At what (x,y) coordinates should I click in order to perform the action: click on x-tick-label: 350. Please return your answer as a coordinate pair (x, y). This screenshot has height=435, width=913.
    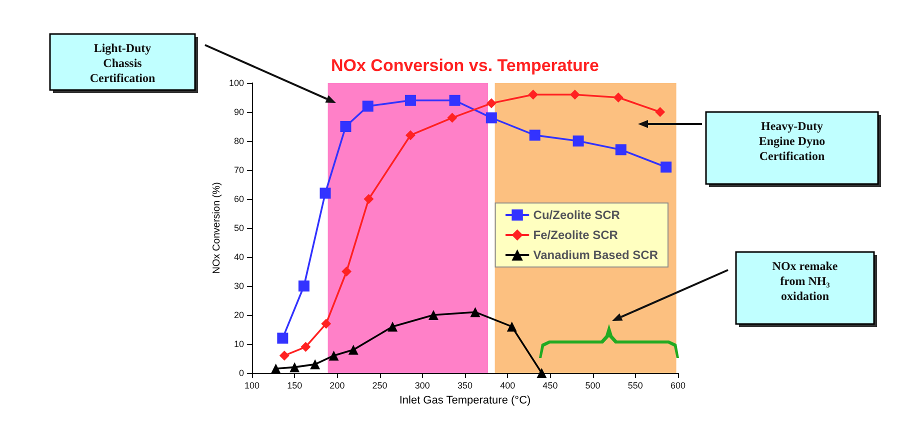
    Looking at the image, I should click on (465, 385).